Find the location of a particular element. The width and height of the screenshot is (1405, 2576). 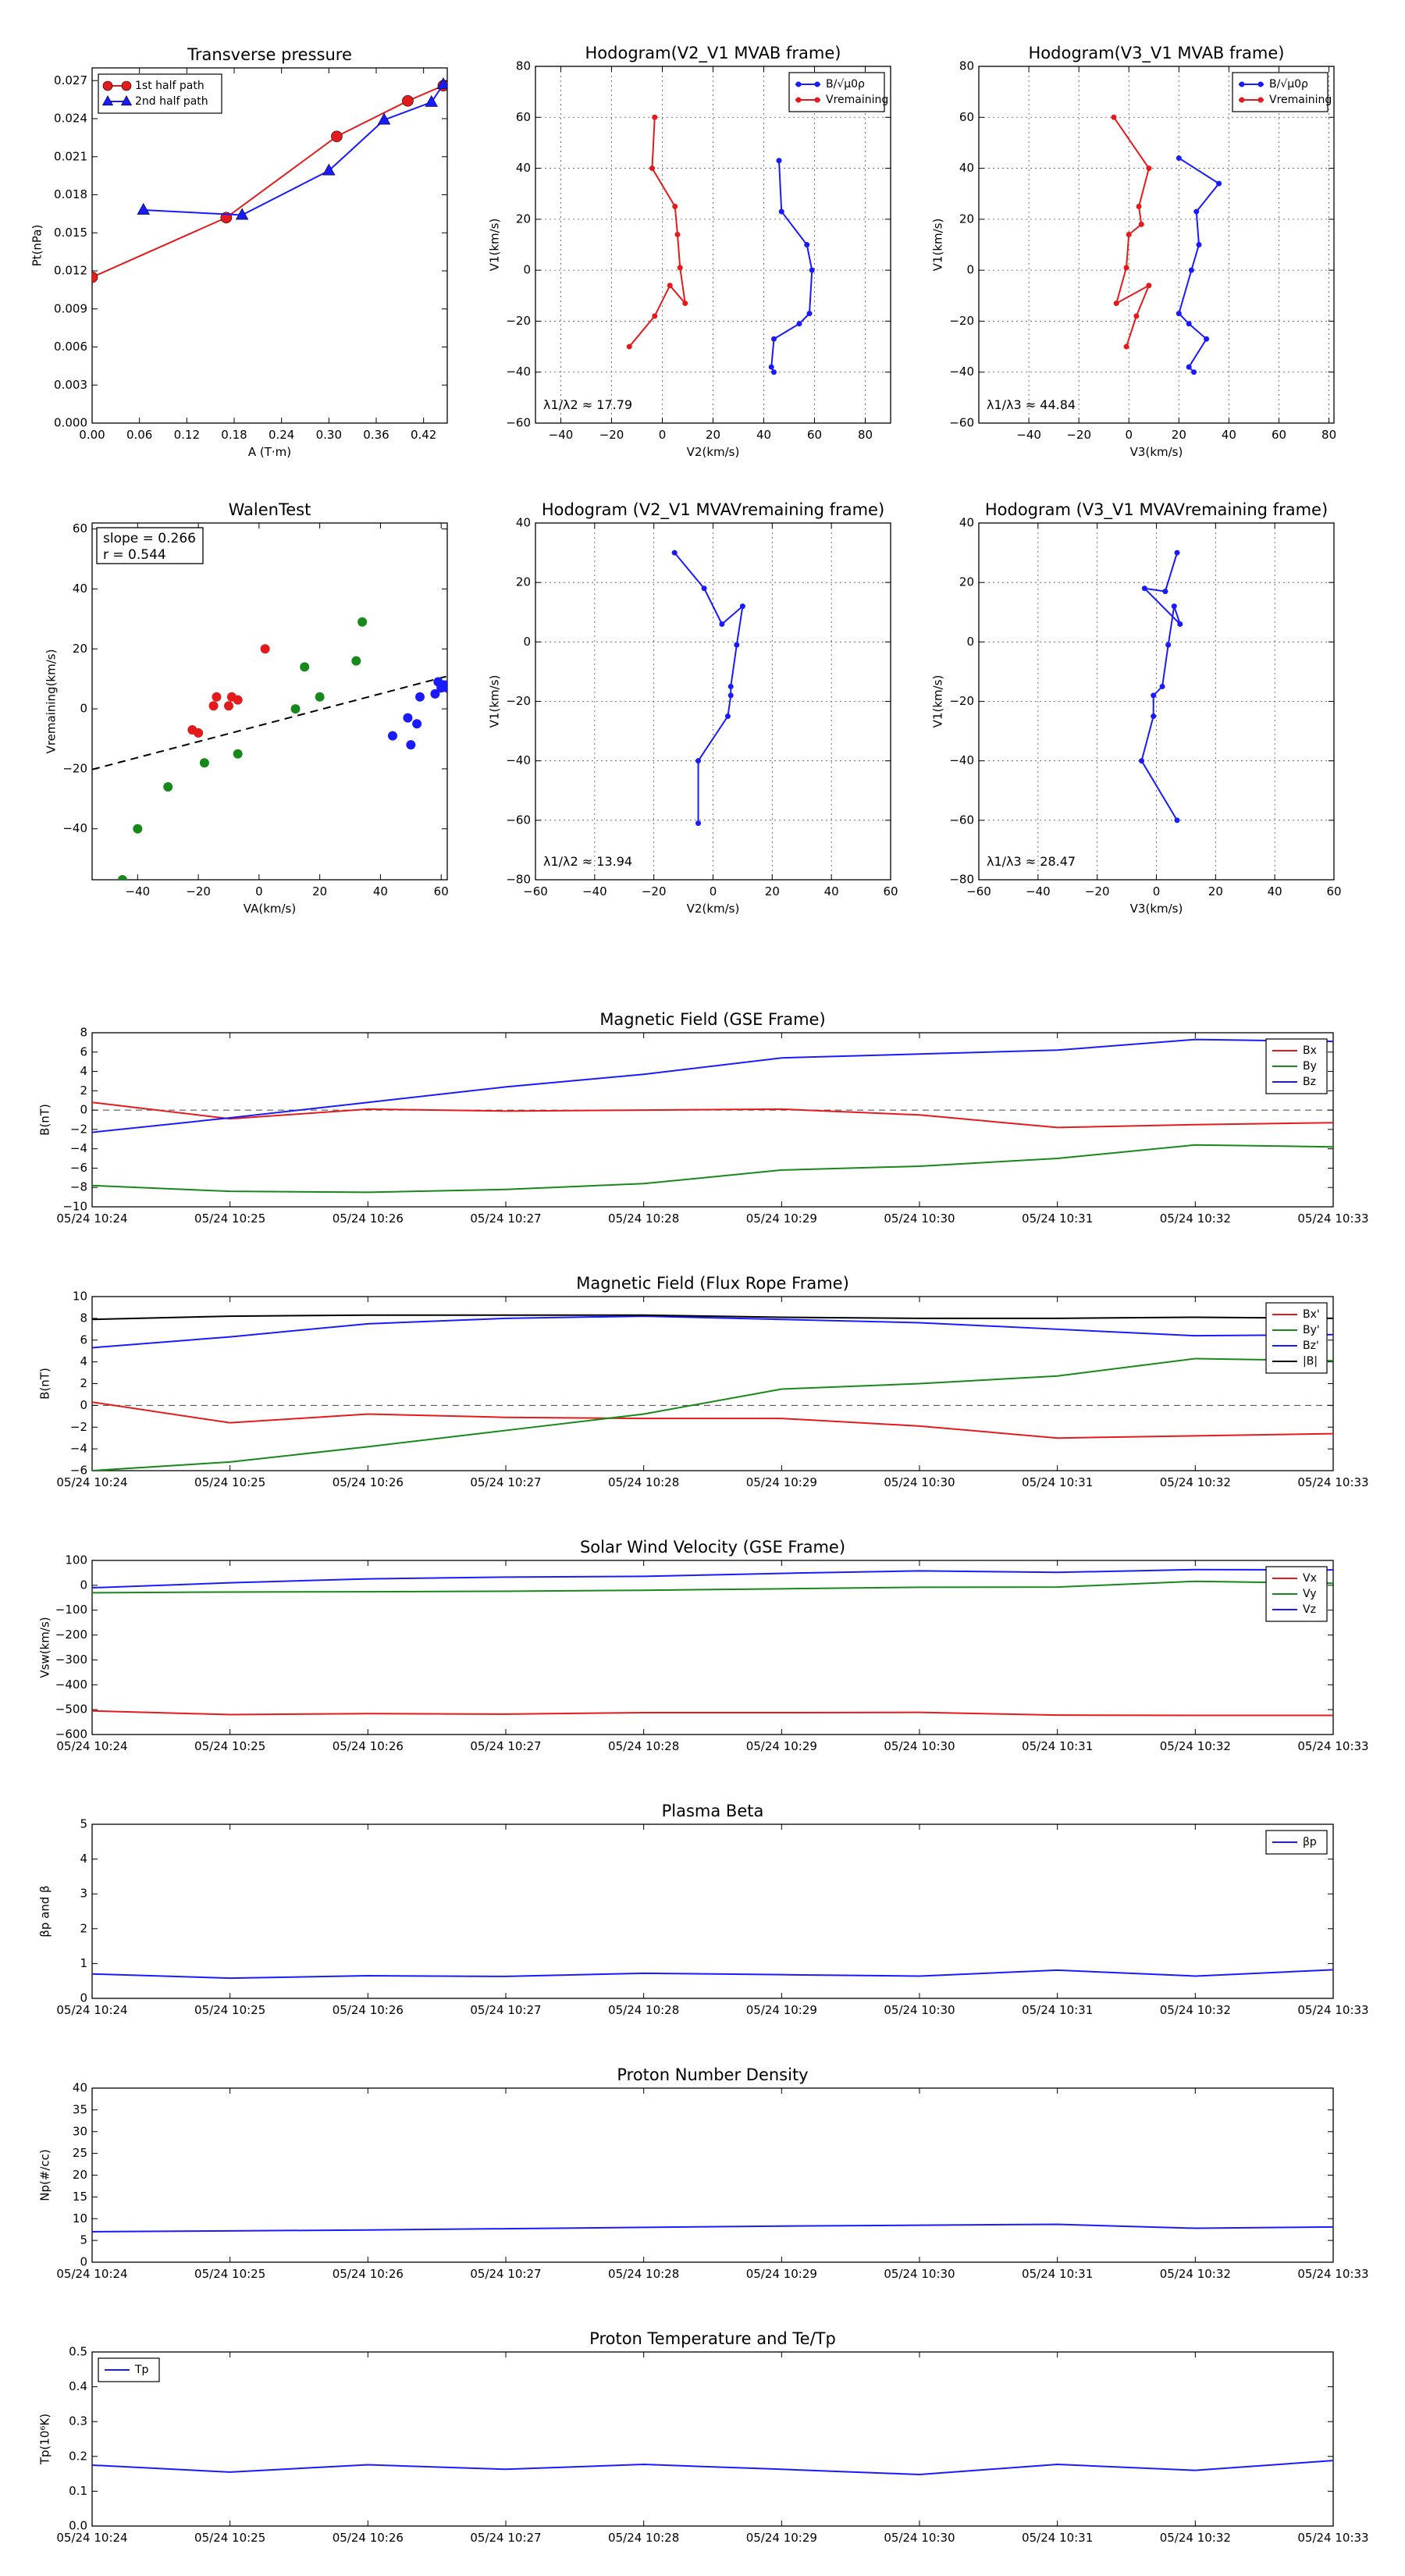

x-tick-label: 20 is located at coordinates (1216, 891).